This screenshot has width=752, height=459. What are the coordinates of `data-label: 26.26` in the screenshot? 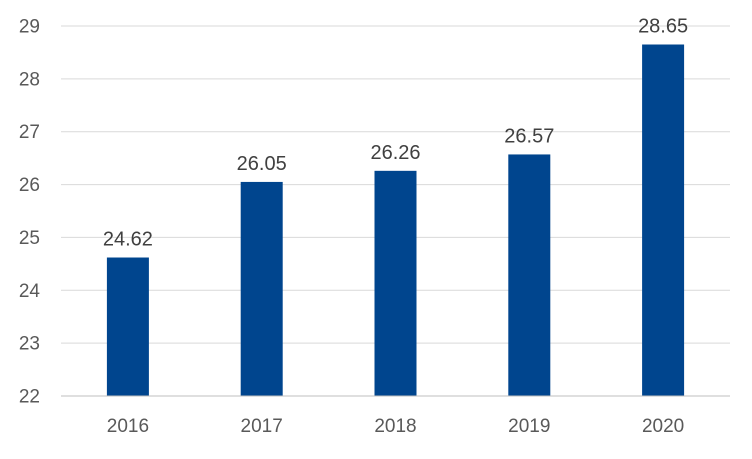 It's located at (395, 153).